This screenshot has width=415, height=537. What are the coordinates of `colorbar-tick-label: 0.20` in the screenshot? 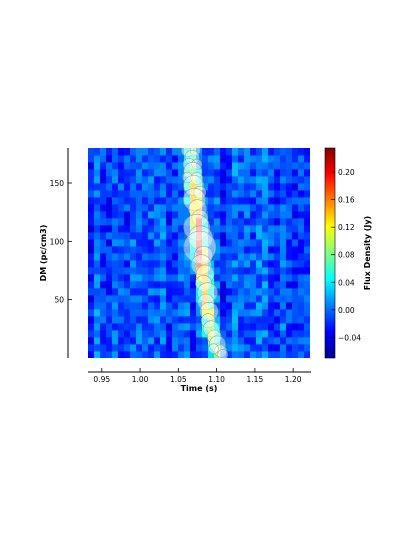 It's located at (346, 172).